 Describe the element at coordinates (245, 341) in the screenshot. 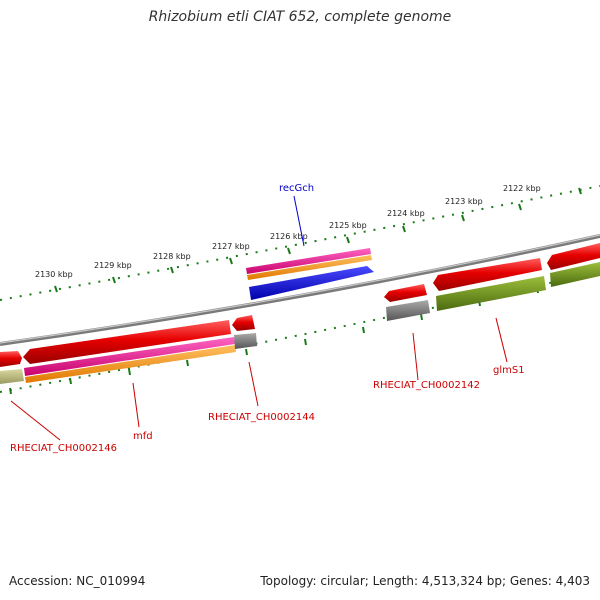

I see `pseudo-arrow-ch0002144` at that location.